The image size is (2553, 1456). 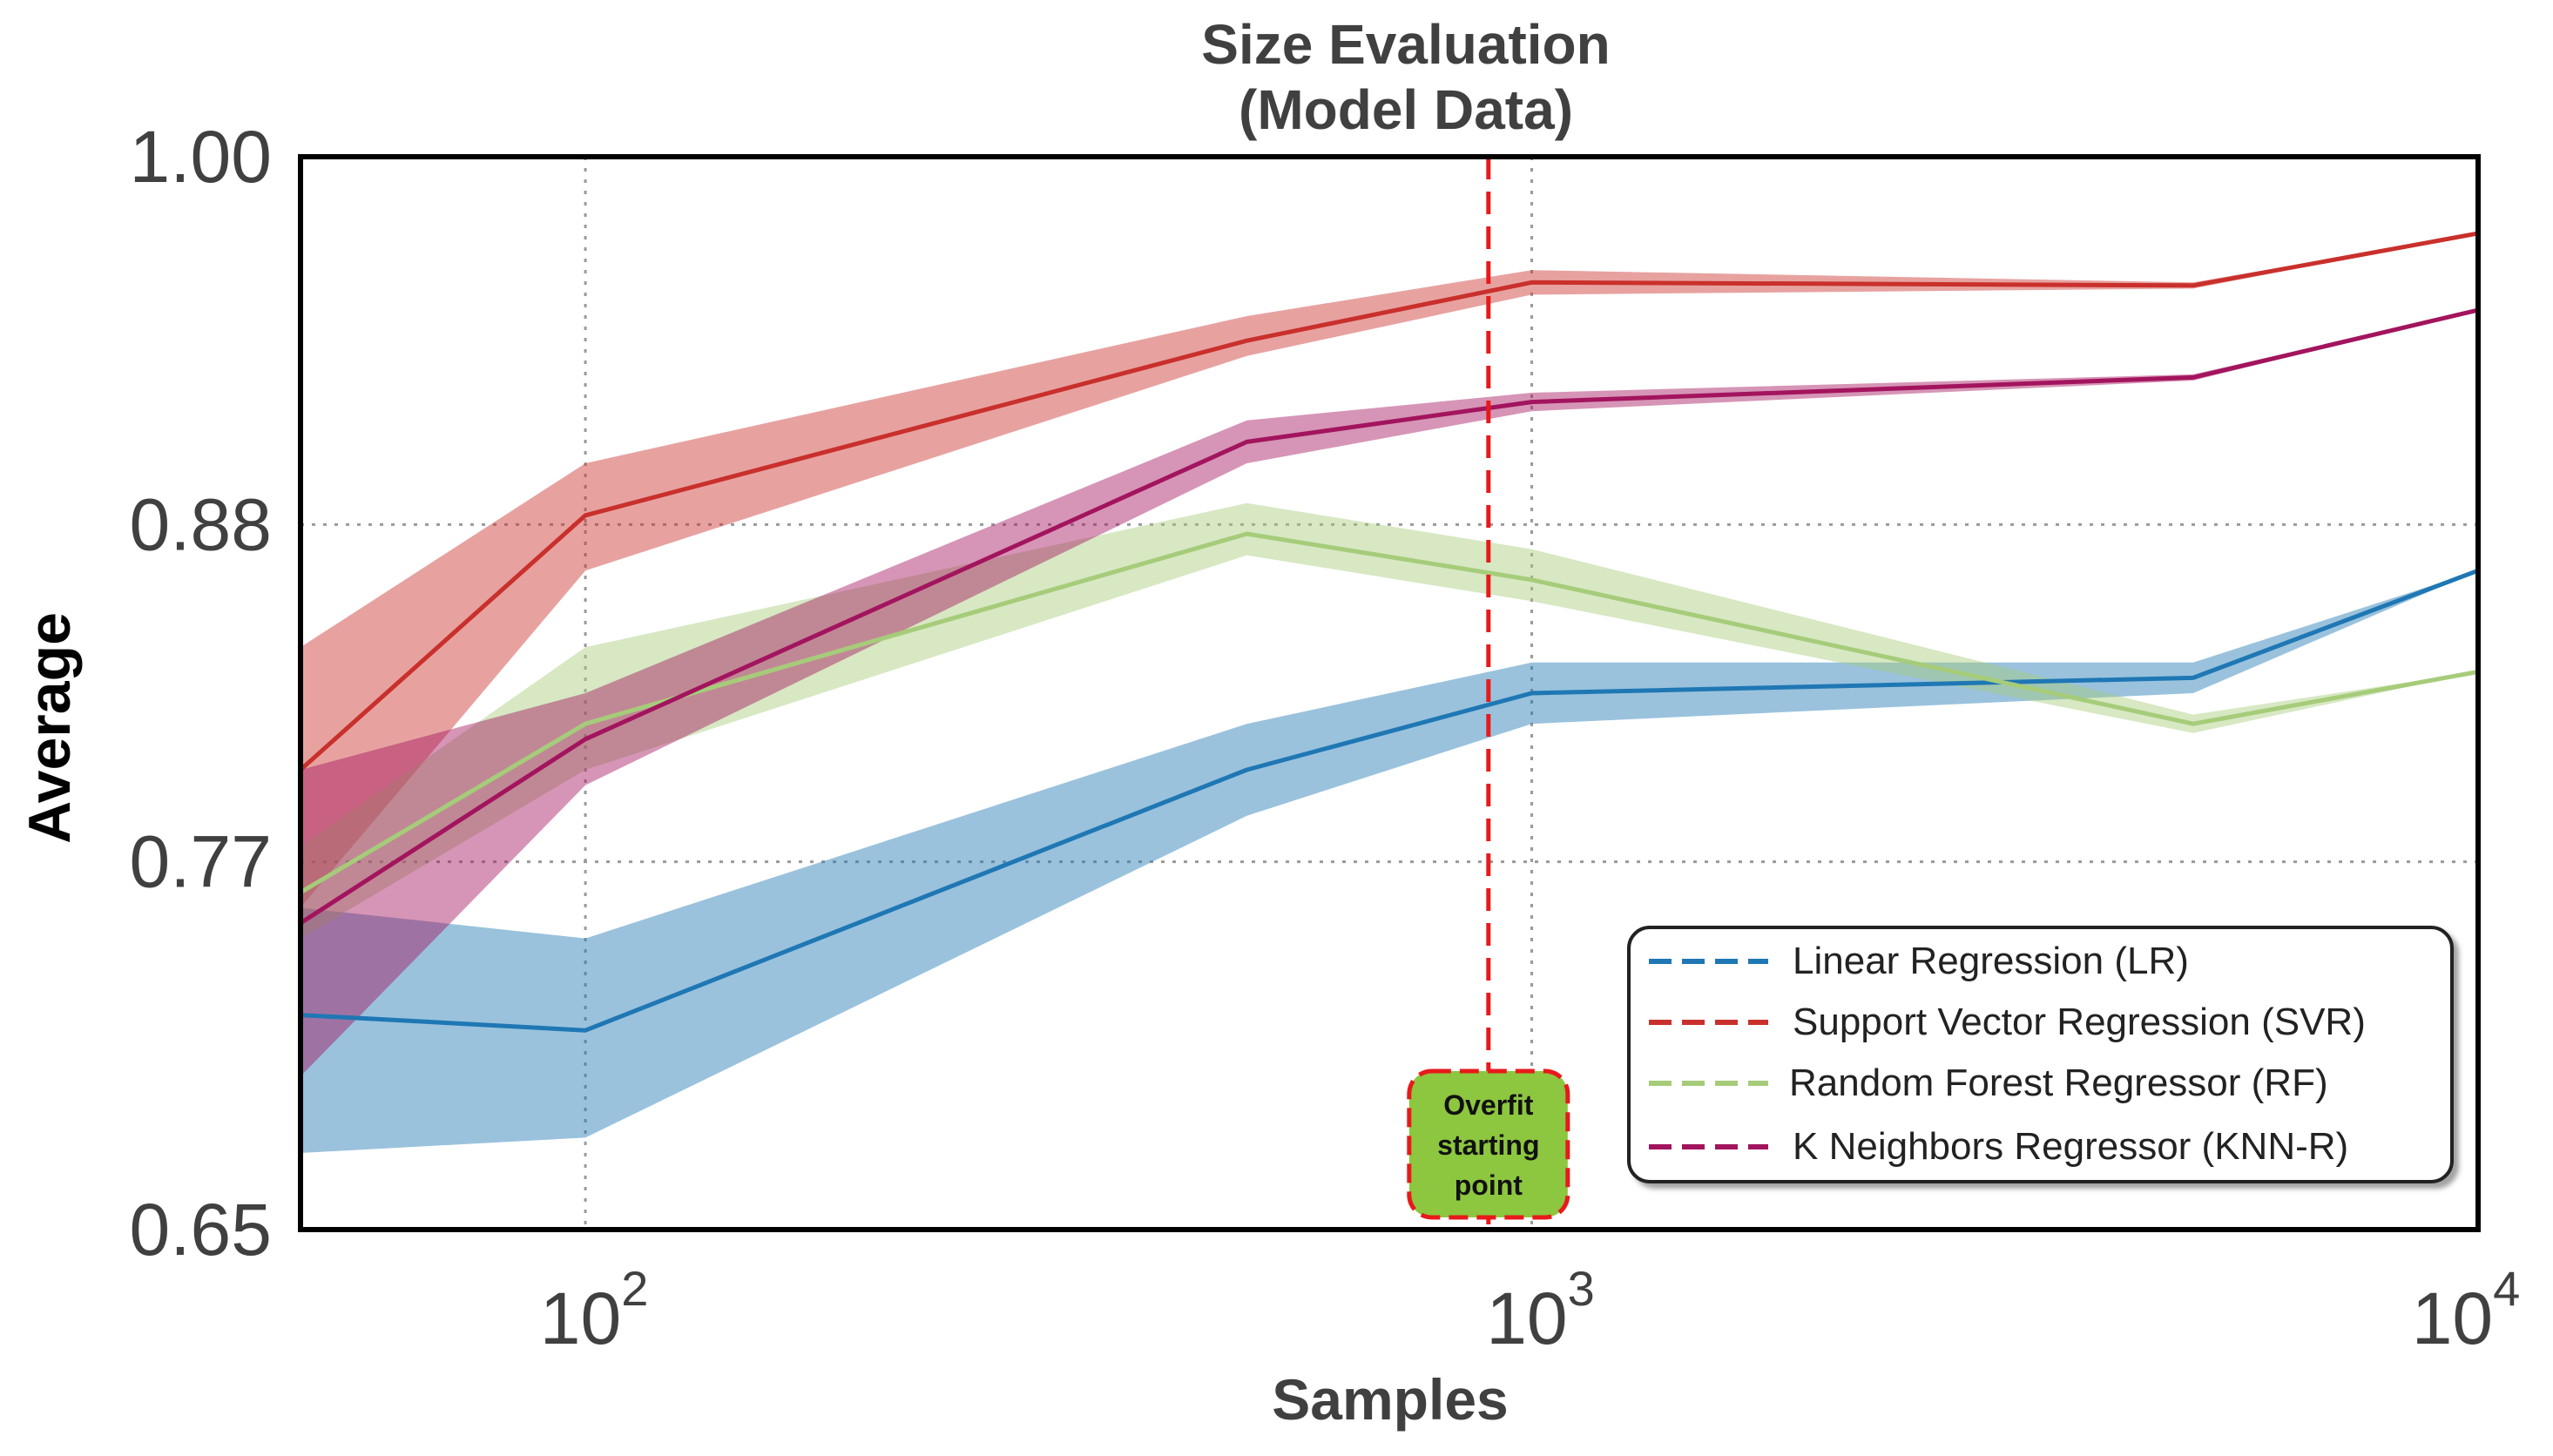 What do you see at coordinates (1390, 1399) in the screenshot?
I see `x-axis-label: Samples` at bounding box center [1390, 1399].